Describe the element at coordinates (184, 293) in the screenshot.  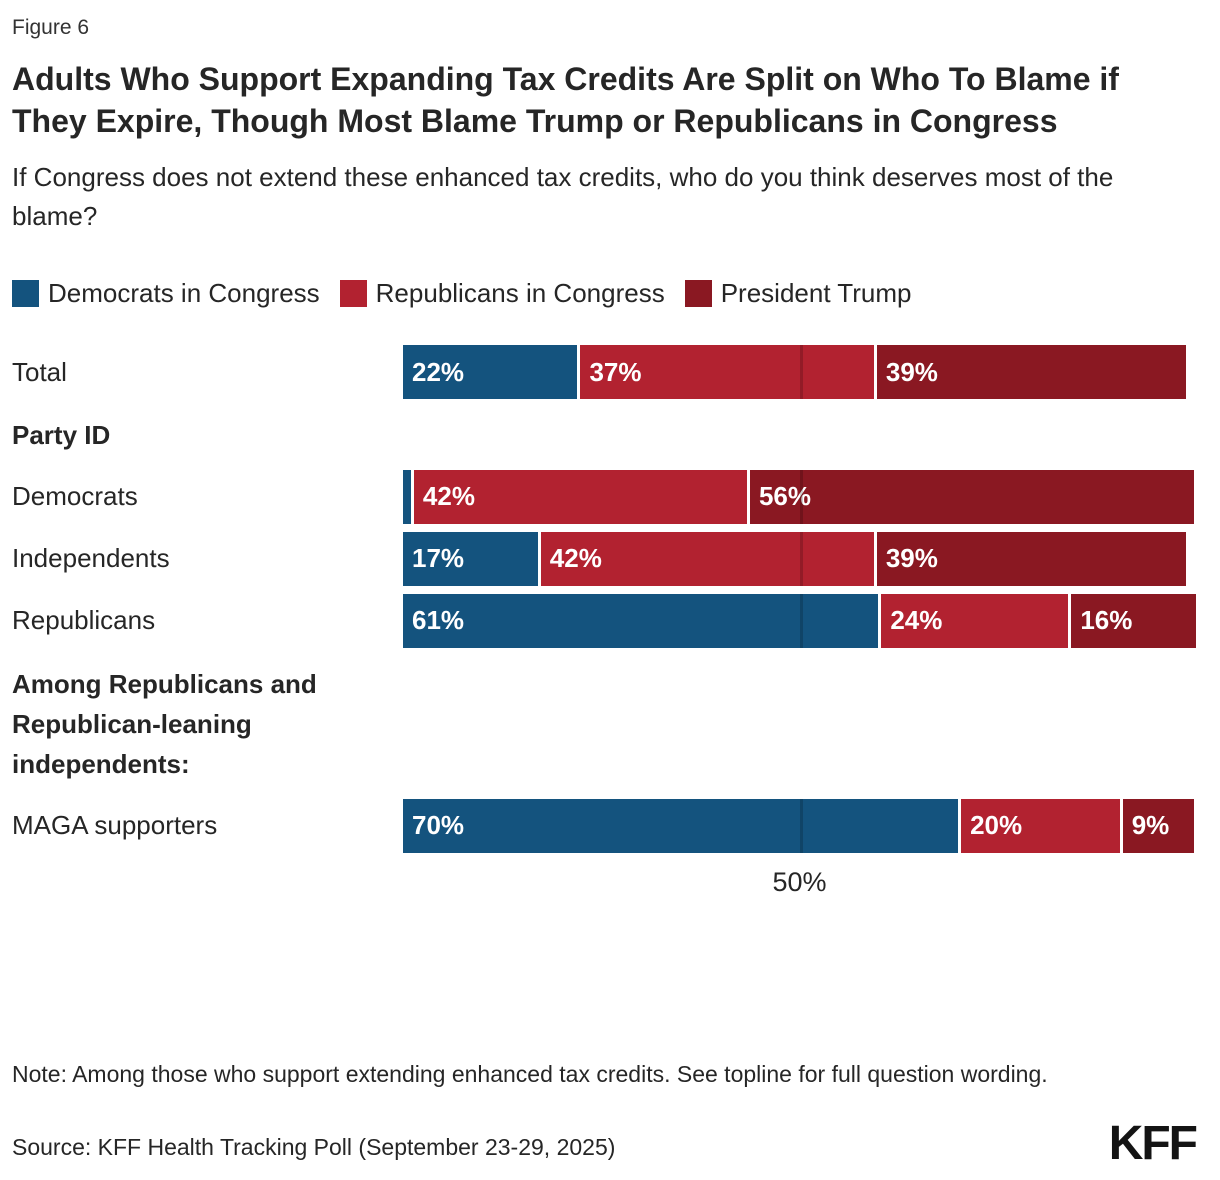
I see `legend-label: Democrats in Congress` at that location.